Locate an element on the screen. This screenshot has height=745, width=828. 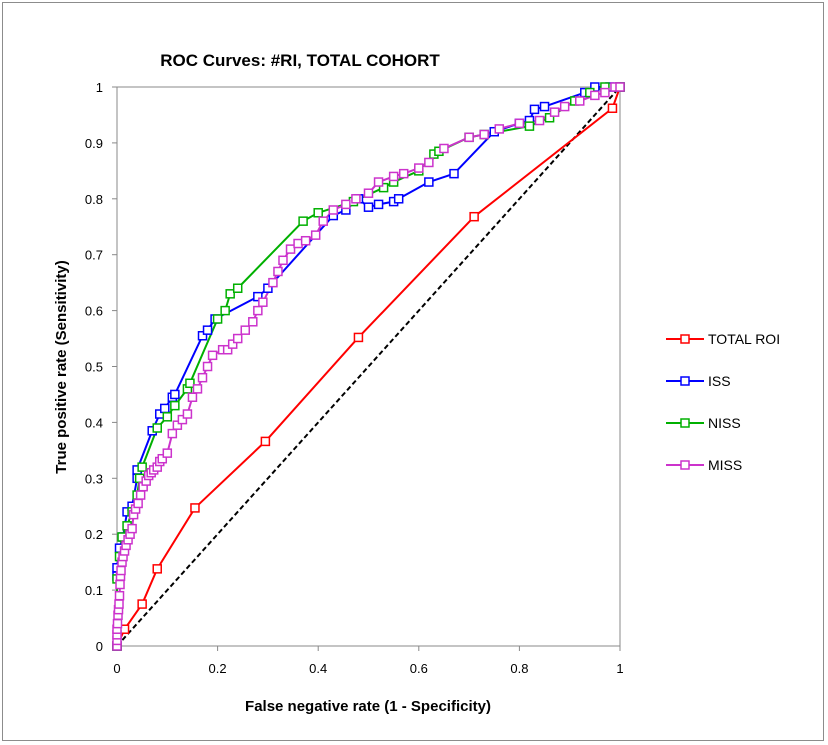
y-tick-label: 0.9 is located at coordinates (94, 143).